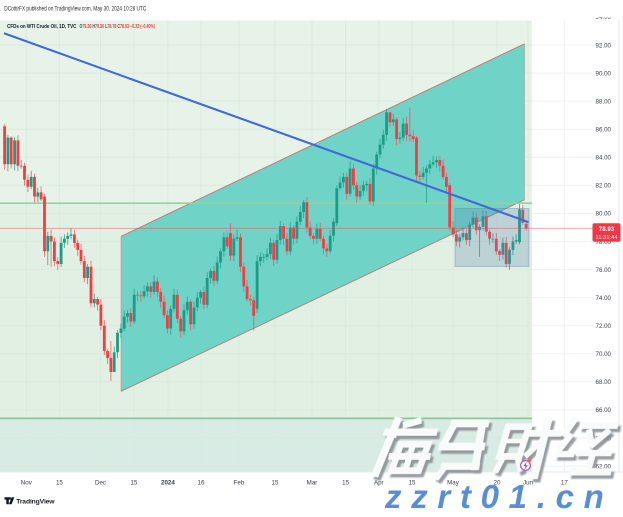  Describe the element at coordinates (27, 483) in the screenshot. I see `svg-text: Nov` at that location.